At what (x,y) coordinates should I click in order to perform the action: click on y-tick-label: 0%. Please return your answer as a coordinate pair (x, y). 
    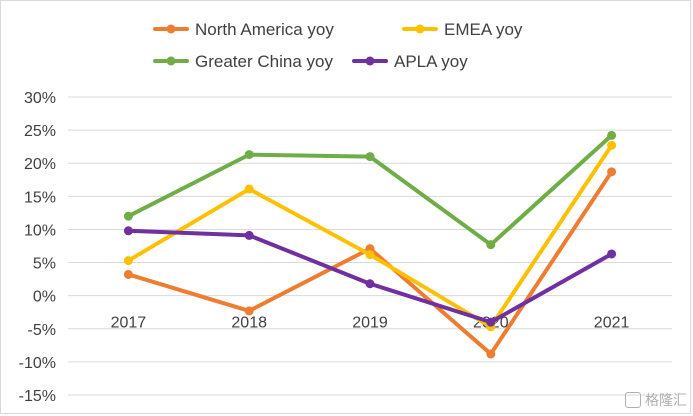
    Looking at the image, I should click on (44, 297).